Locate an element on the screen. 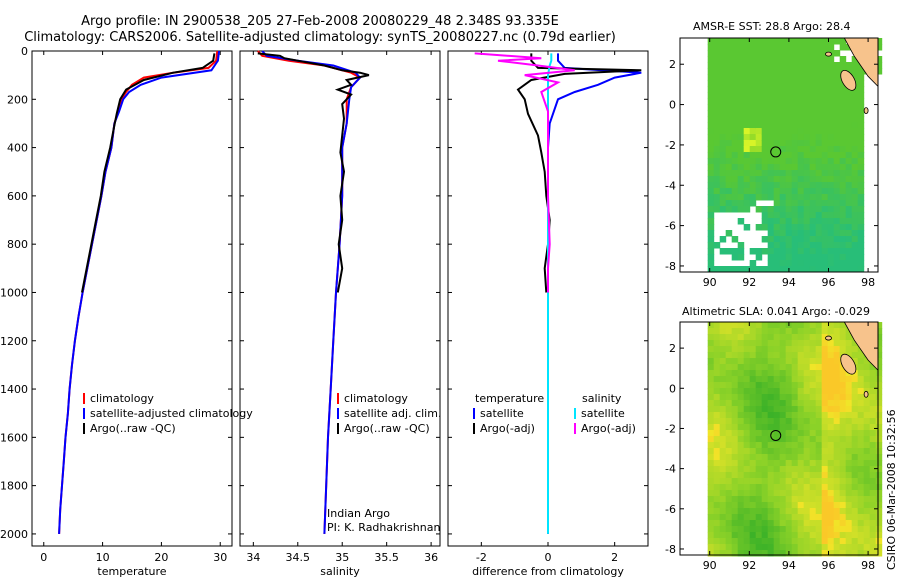 The image size is (900, 580). depth-tick-label: 1400 is located at coordinates (14, 389).